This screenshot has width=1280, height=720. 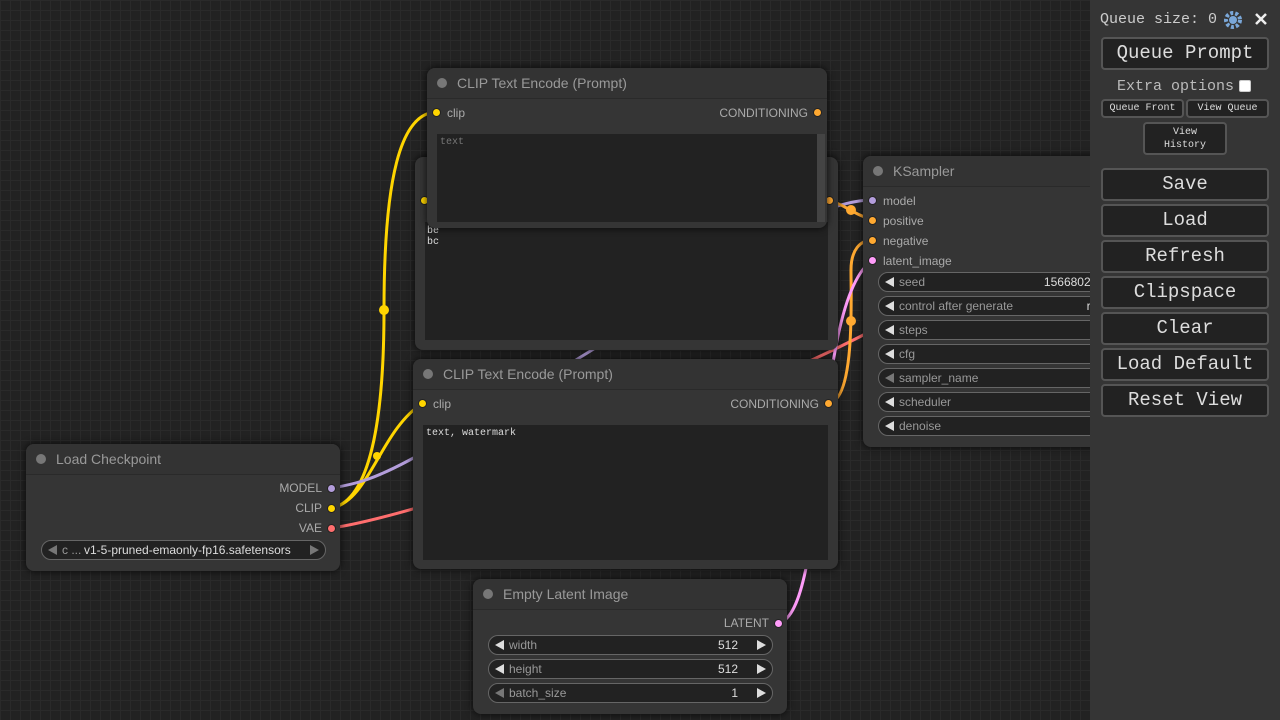 What do you see at coordinates (956, 306) in the screenshot?
I see `widget-label: control after generate` at bounding box center [956, 306].